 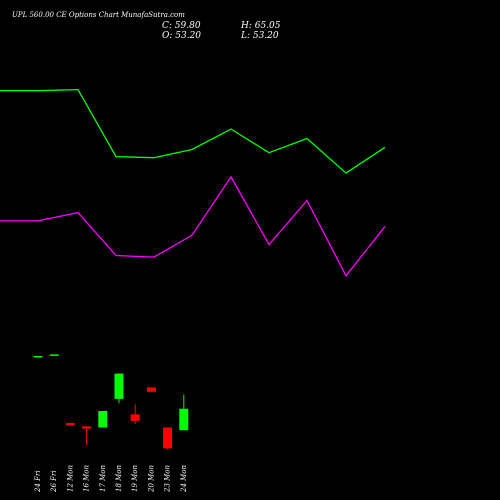 What do you see at coordinates (151, 478) in the screenshot?
I see `x-tick-label: 20 Mon` at bounding box center [151, 478].